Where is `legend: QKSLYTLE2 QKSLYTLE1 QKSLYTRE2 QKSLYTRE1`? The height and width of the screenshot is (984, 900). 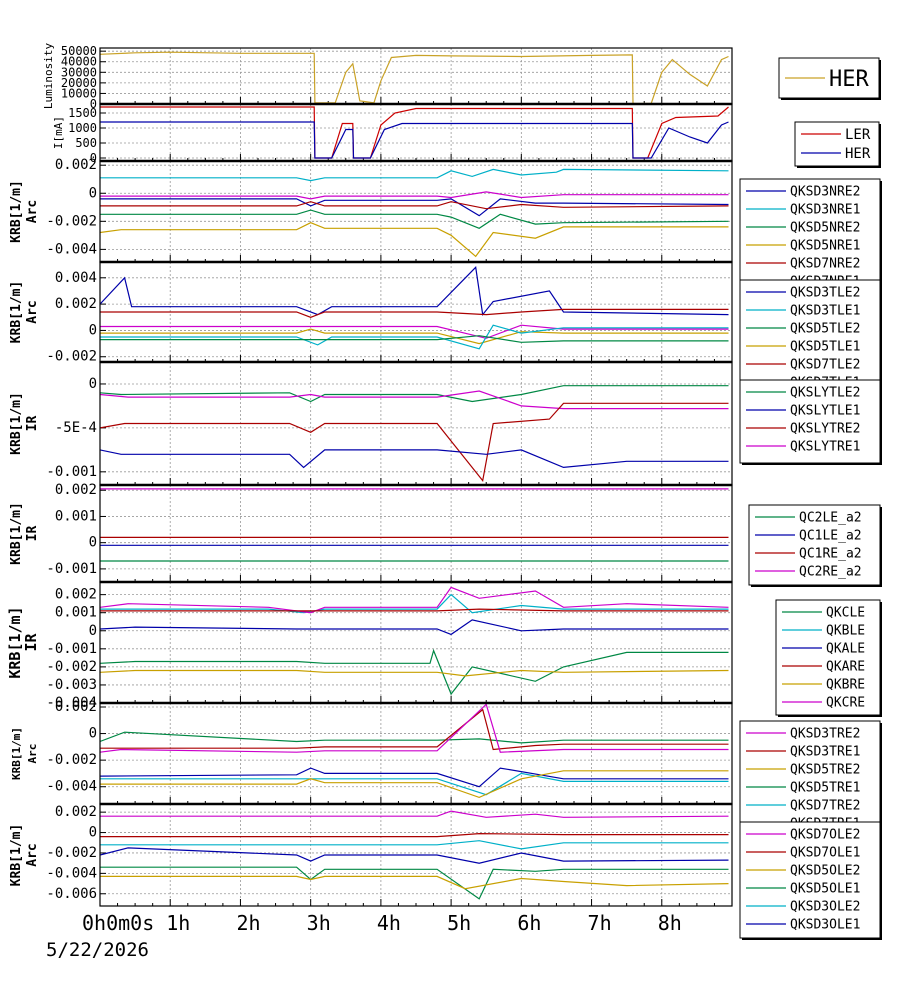 legend: QKSLYTLE2 QKSLYTLE1 QKSLYTRE2 QKSLYTRE1 is located at coordinates (810, 422).